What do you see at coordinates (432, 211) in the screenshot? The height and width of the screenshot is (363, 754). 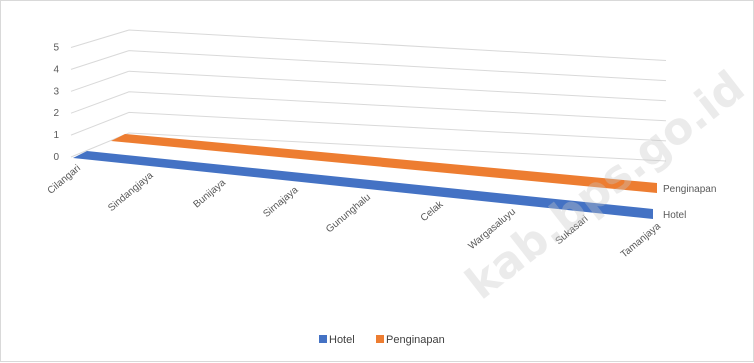 I see `x-tick-label: Celak` at bounding box center [432, 211].